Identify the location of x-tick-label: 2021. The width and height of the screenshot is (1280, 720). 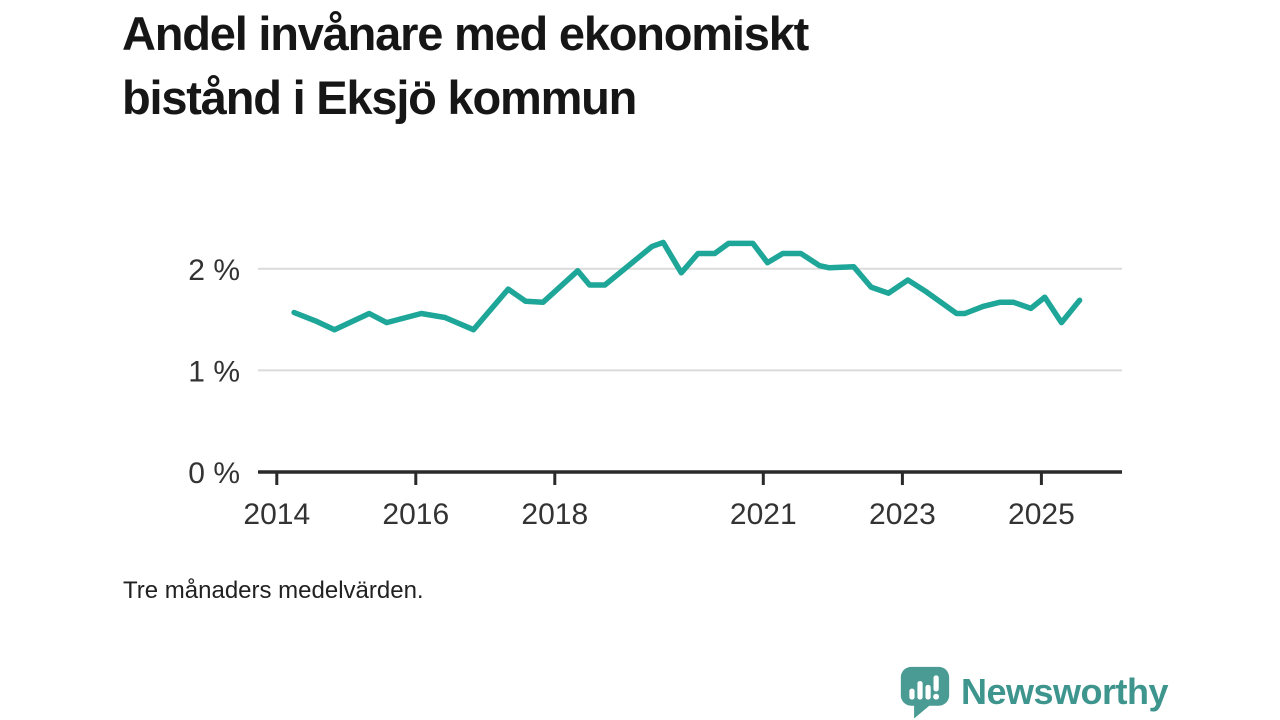
(763, 514).